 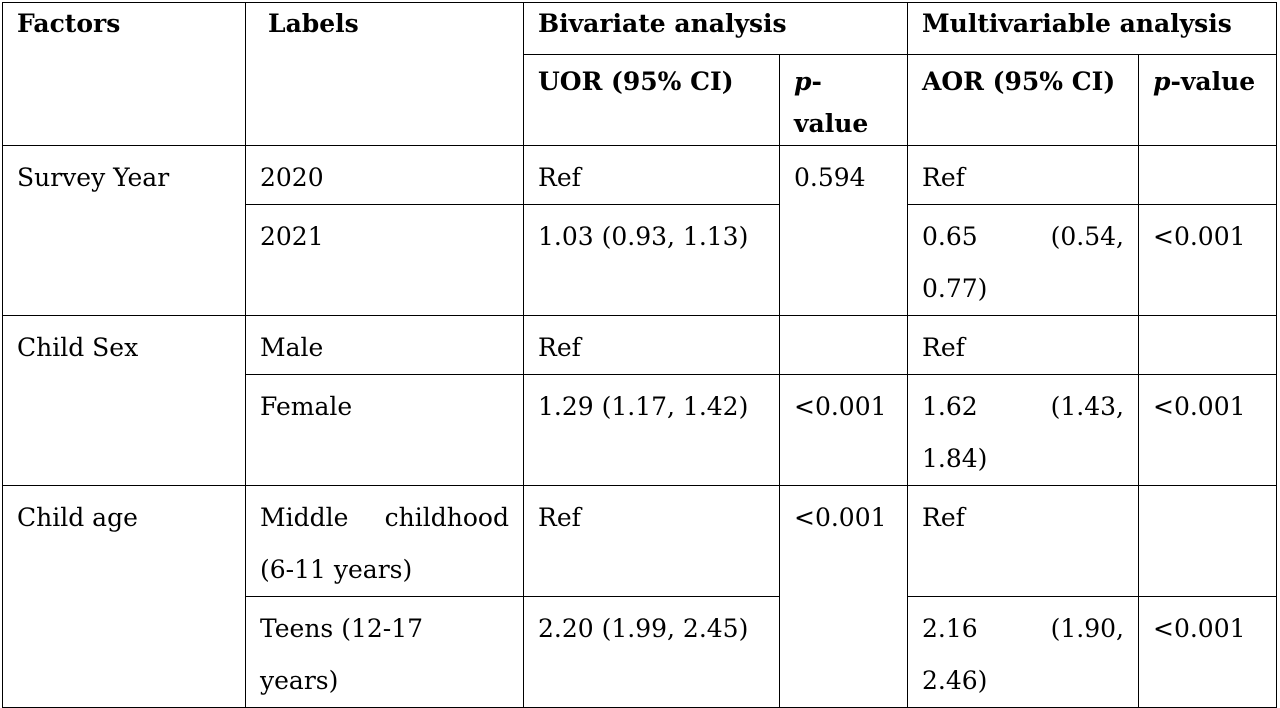 What do you see at coordinates (1207, 345) in the screenshot?
I see `ap-male` at bounding box center [1207, 345].